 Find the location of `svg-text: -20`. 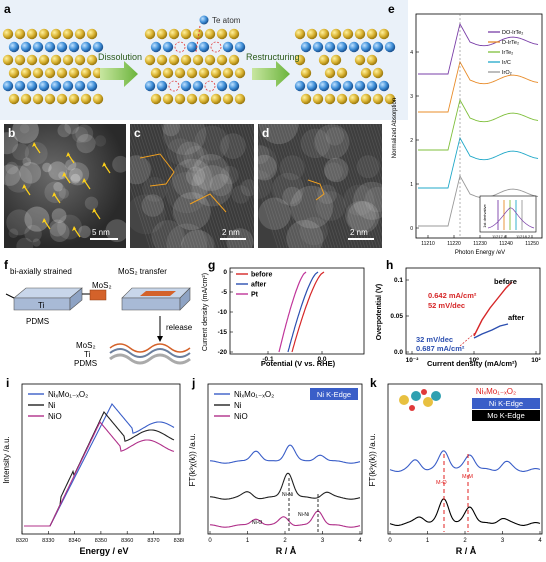

svg-text: -20 is located at coordinates (223, 352).